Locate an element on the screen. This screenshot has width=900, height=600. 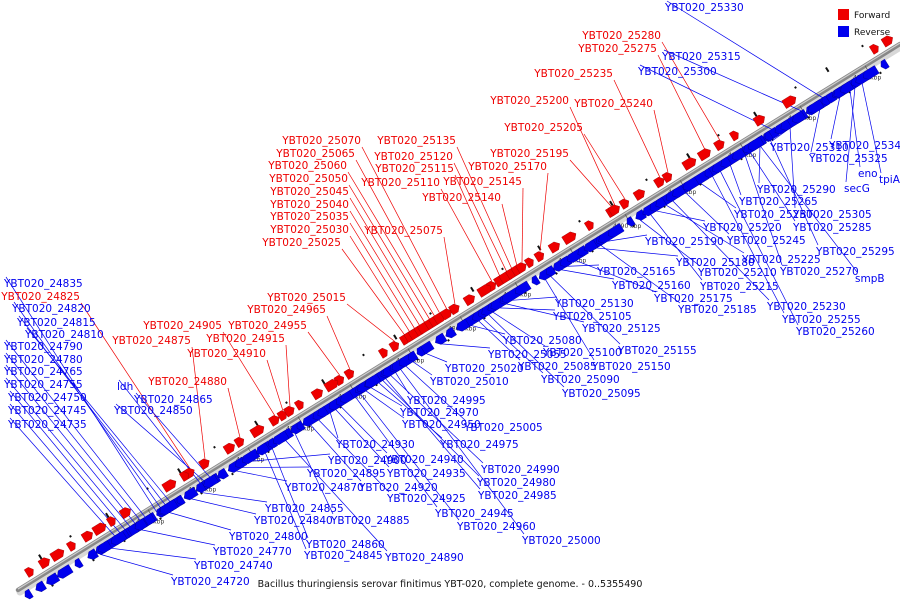
reverse-gene-label: YBT020_24835 is located at coordinates (43, 284).